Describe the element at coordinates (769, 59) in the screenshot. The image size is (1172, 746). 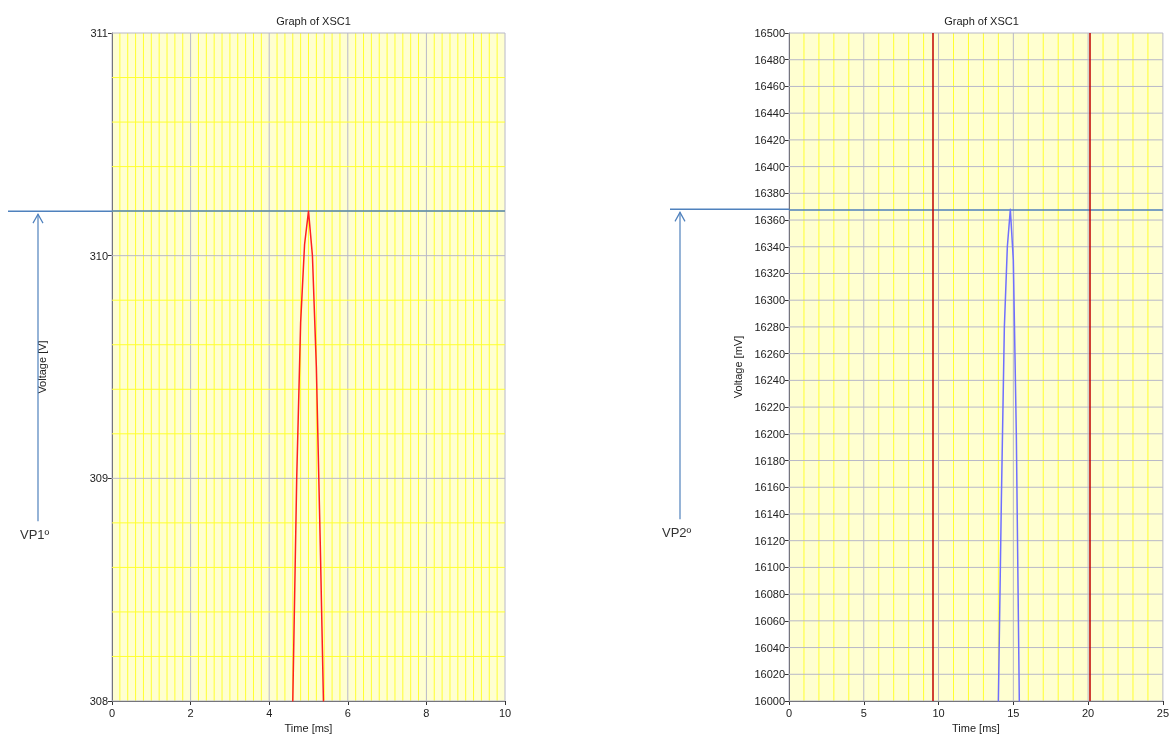
I see `y-tick-label: 16480` at that location.